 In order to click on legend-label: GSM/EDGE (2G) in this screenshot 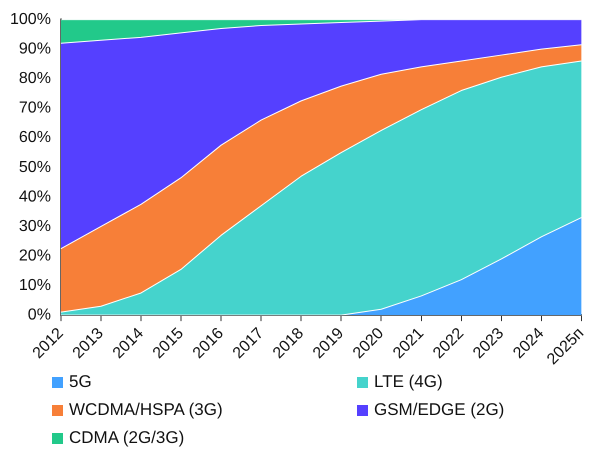, I will do `click(439, 410)`.